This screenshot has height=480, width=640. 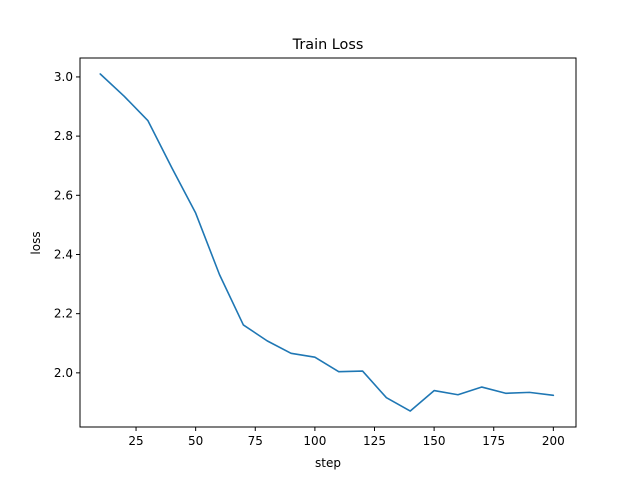 I want to click on x-tick-label: 50, so click(x=195, y=441).